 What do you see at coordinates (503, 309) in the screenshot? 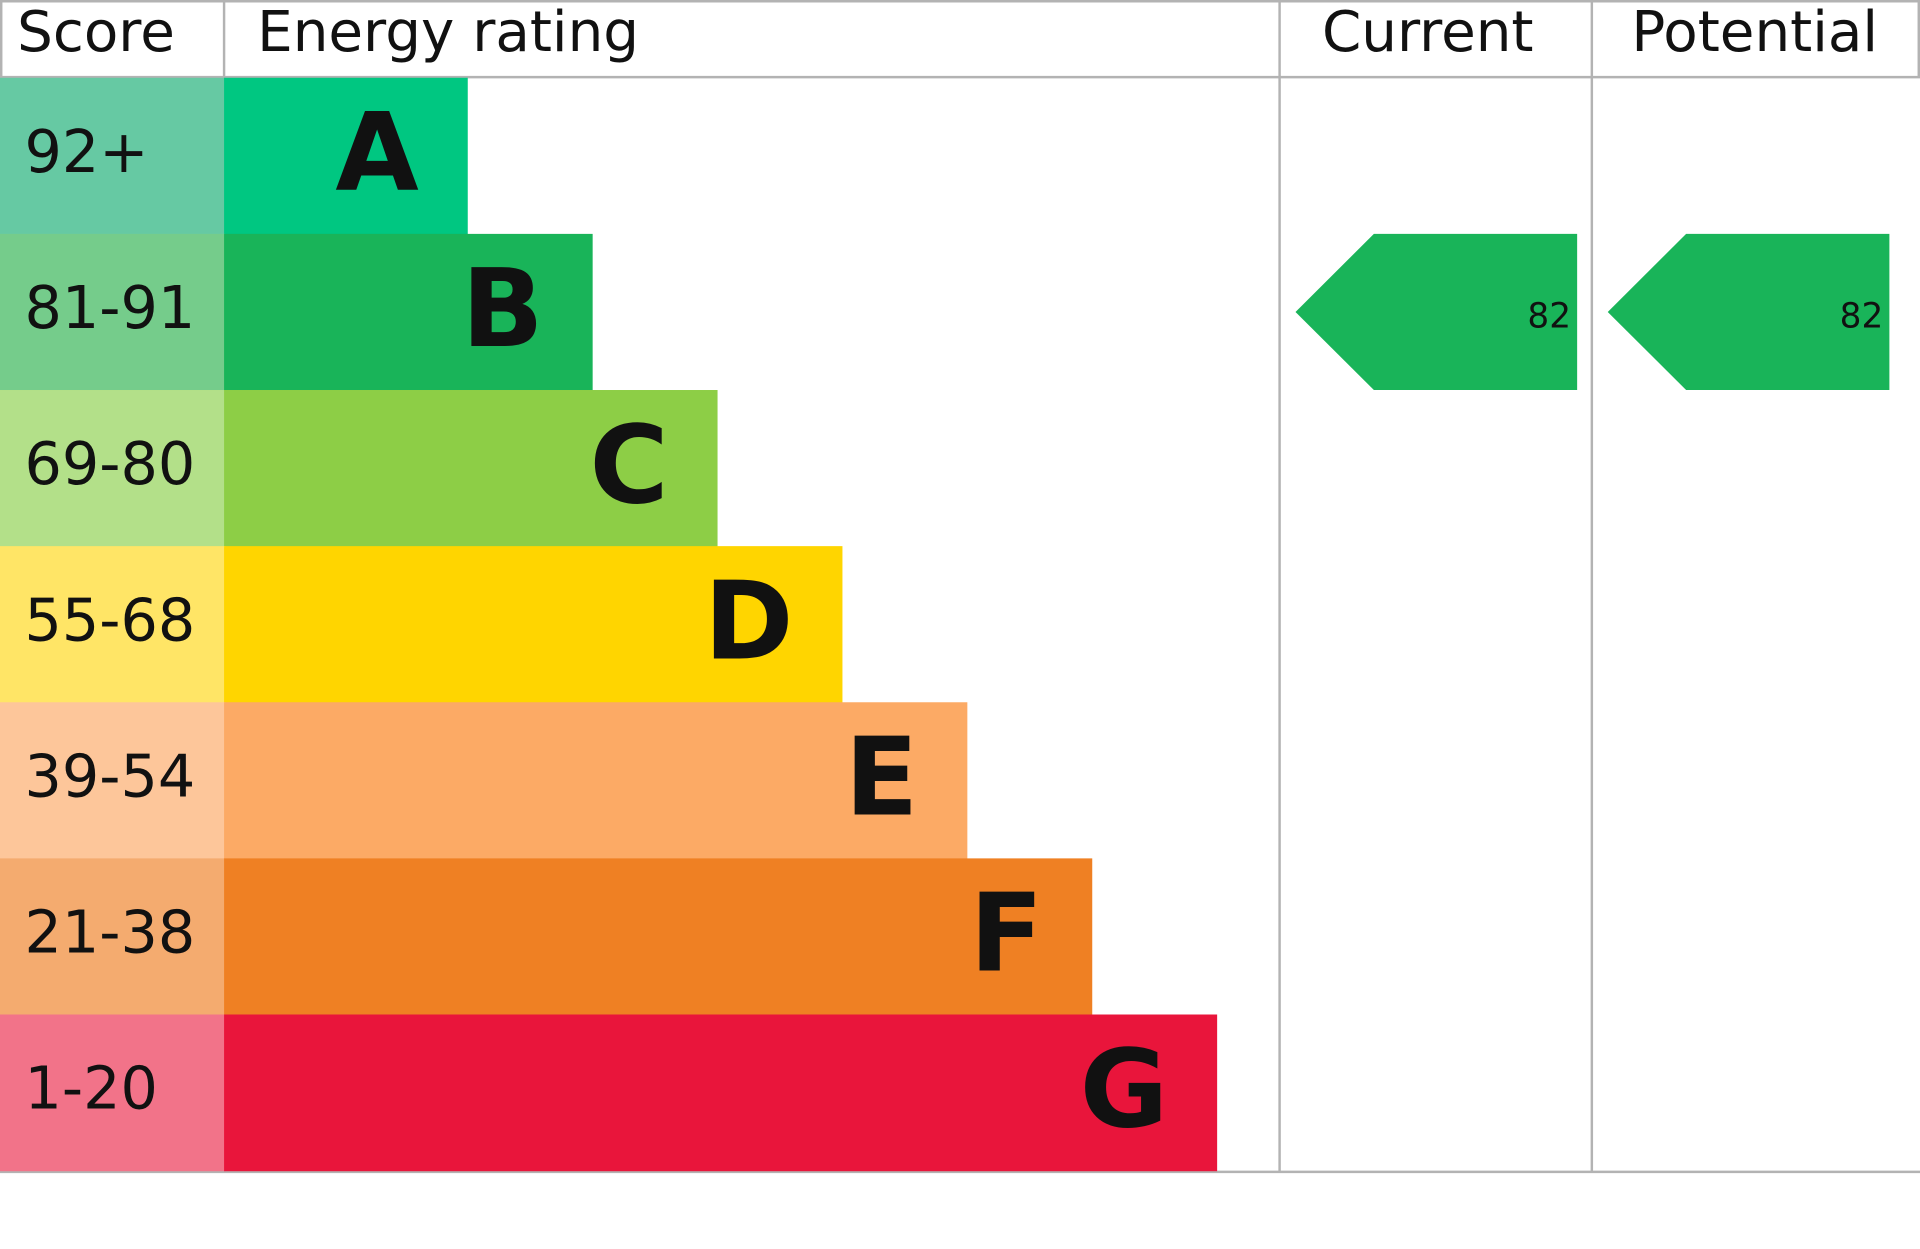
I see `rating-letter: B` at bounding box center [503, 309].